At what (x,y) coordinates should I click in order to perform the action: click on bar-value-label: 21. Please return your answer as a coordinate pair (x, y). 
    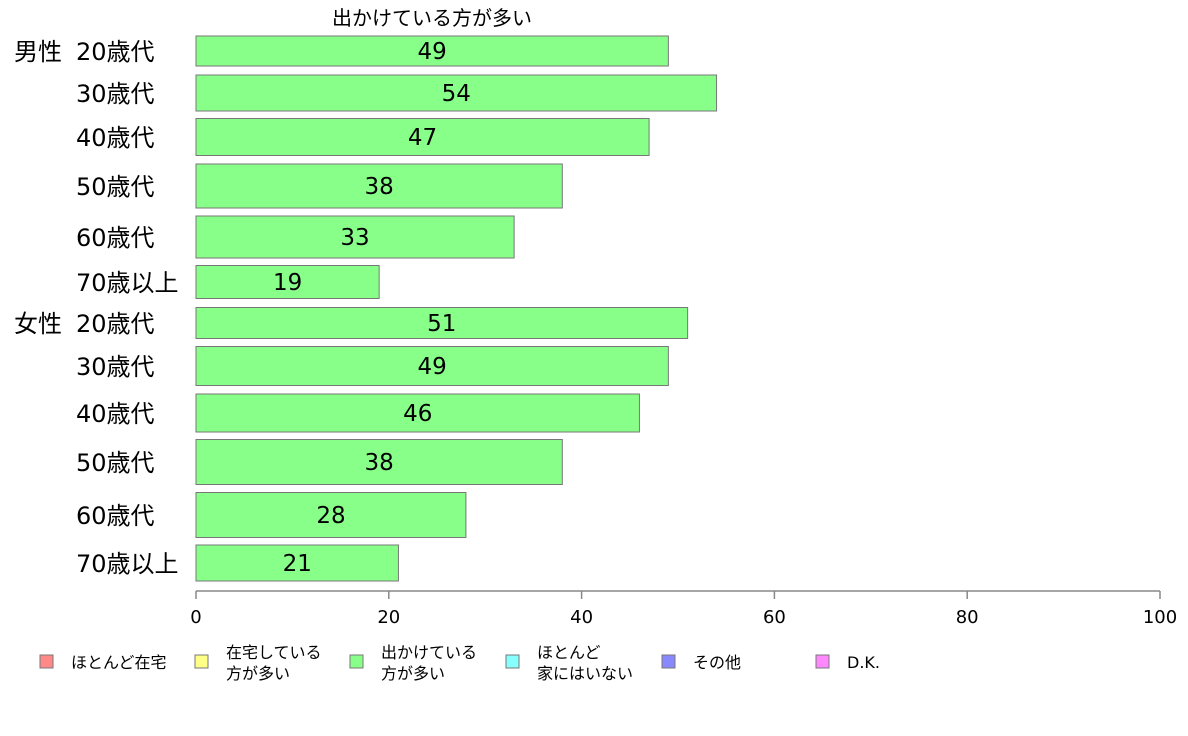
    Looking at the image, I should click on (297, 564).